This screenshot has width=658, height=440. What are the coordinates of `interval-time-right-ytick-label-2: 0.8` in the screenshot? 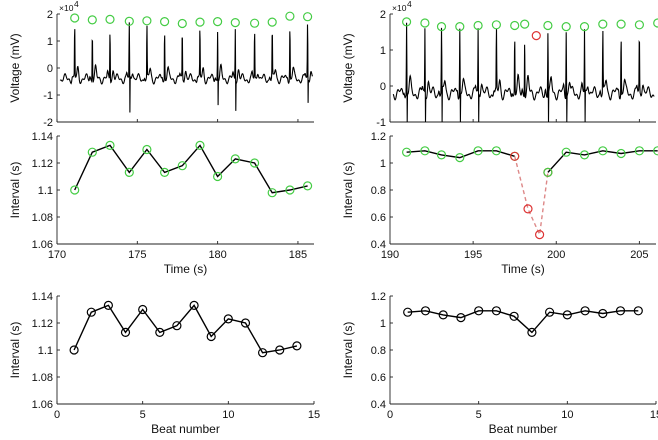 It's located at (378, 191).